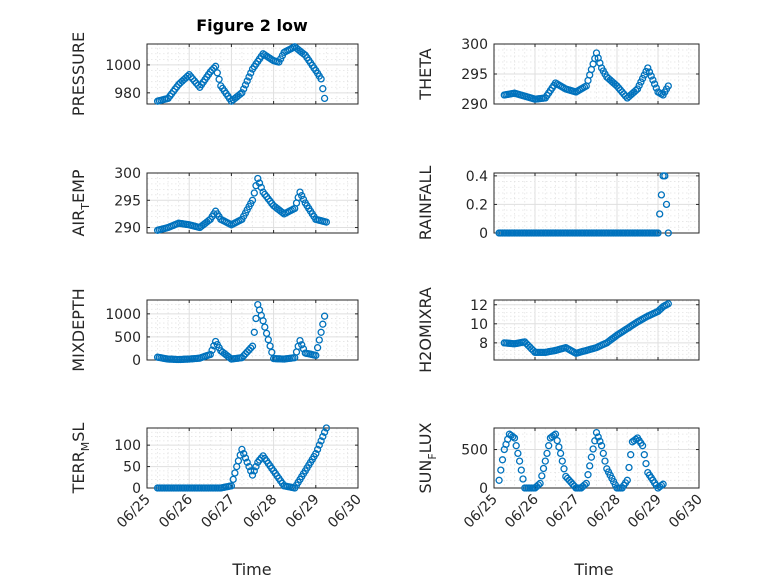 This screenshot has width=778, height=583. Describe the element at coordinates (345, 512) in the screenshot. I see `x-tick-label: 06/30` at that location.